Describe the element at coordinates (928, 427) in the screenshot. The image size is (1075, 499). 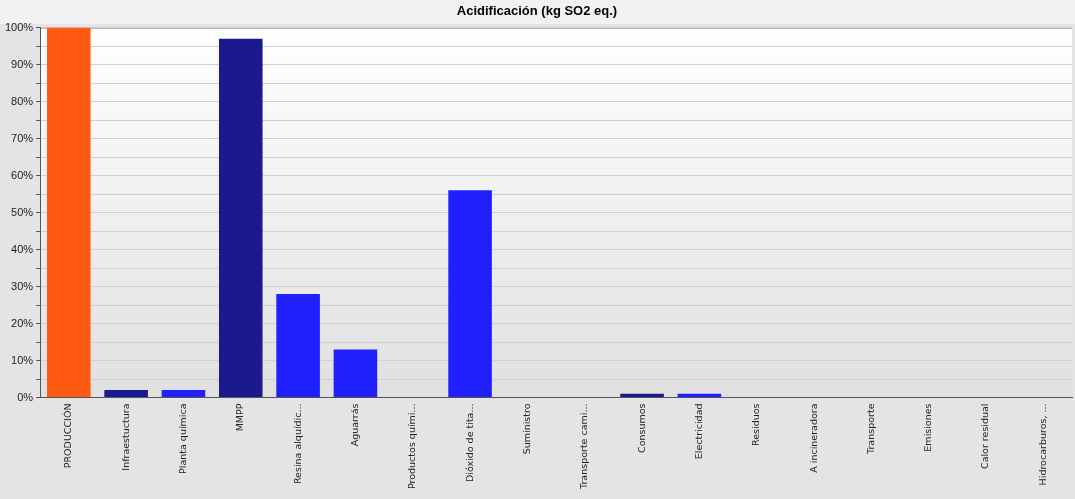
I see `x-tick-label: Emisiones` at that location.